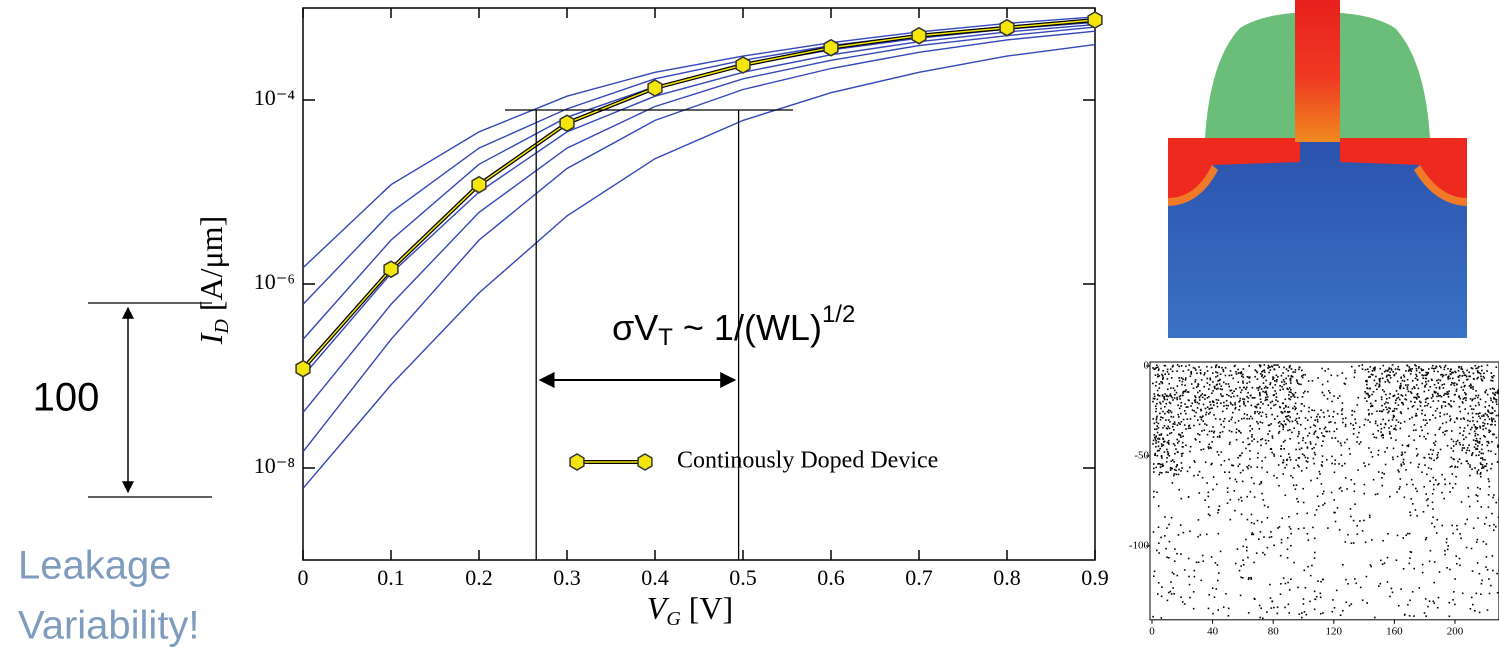 The width and height of the screenshot is (1499, 654). What do you see at coordinates (658, 608) in the screenshot?
I see `x-label-symbol: V` at bounding box center [658, 608].